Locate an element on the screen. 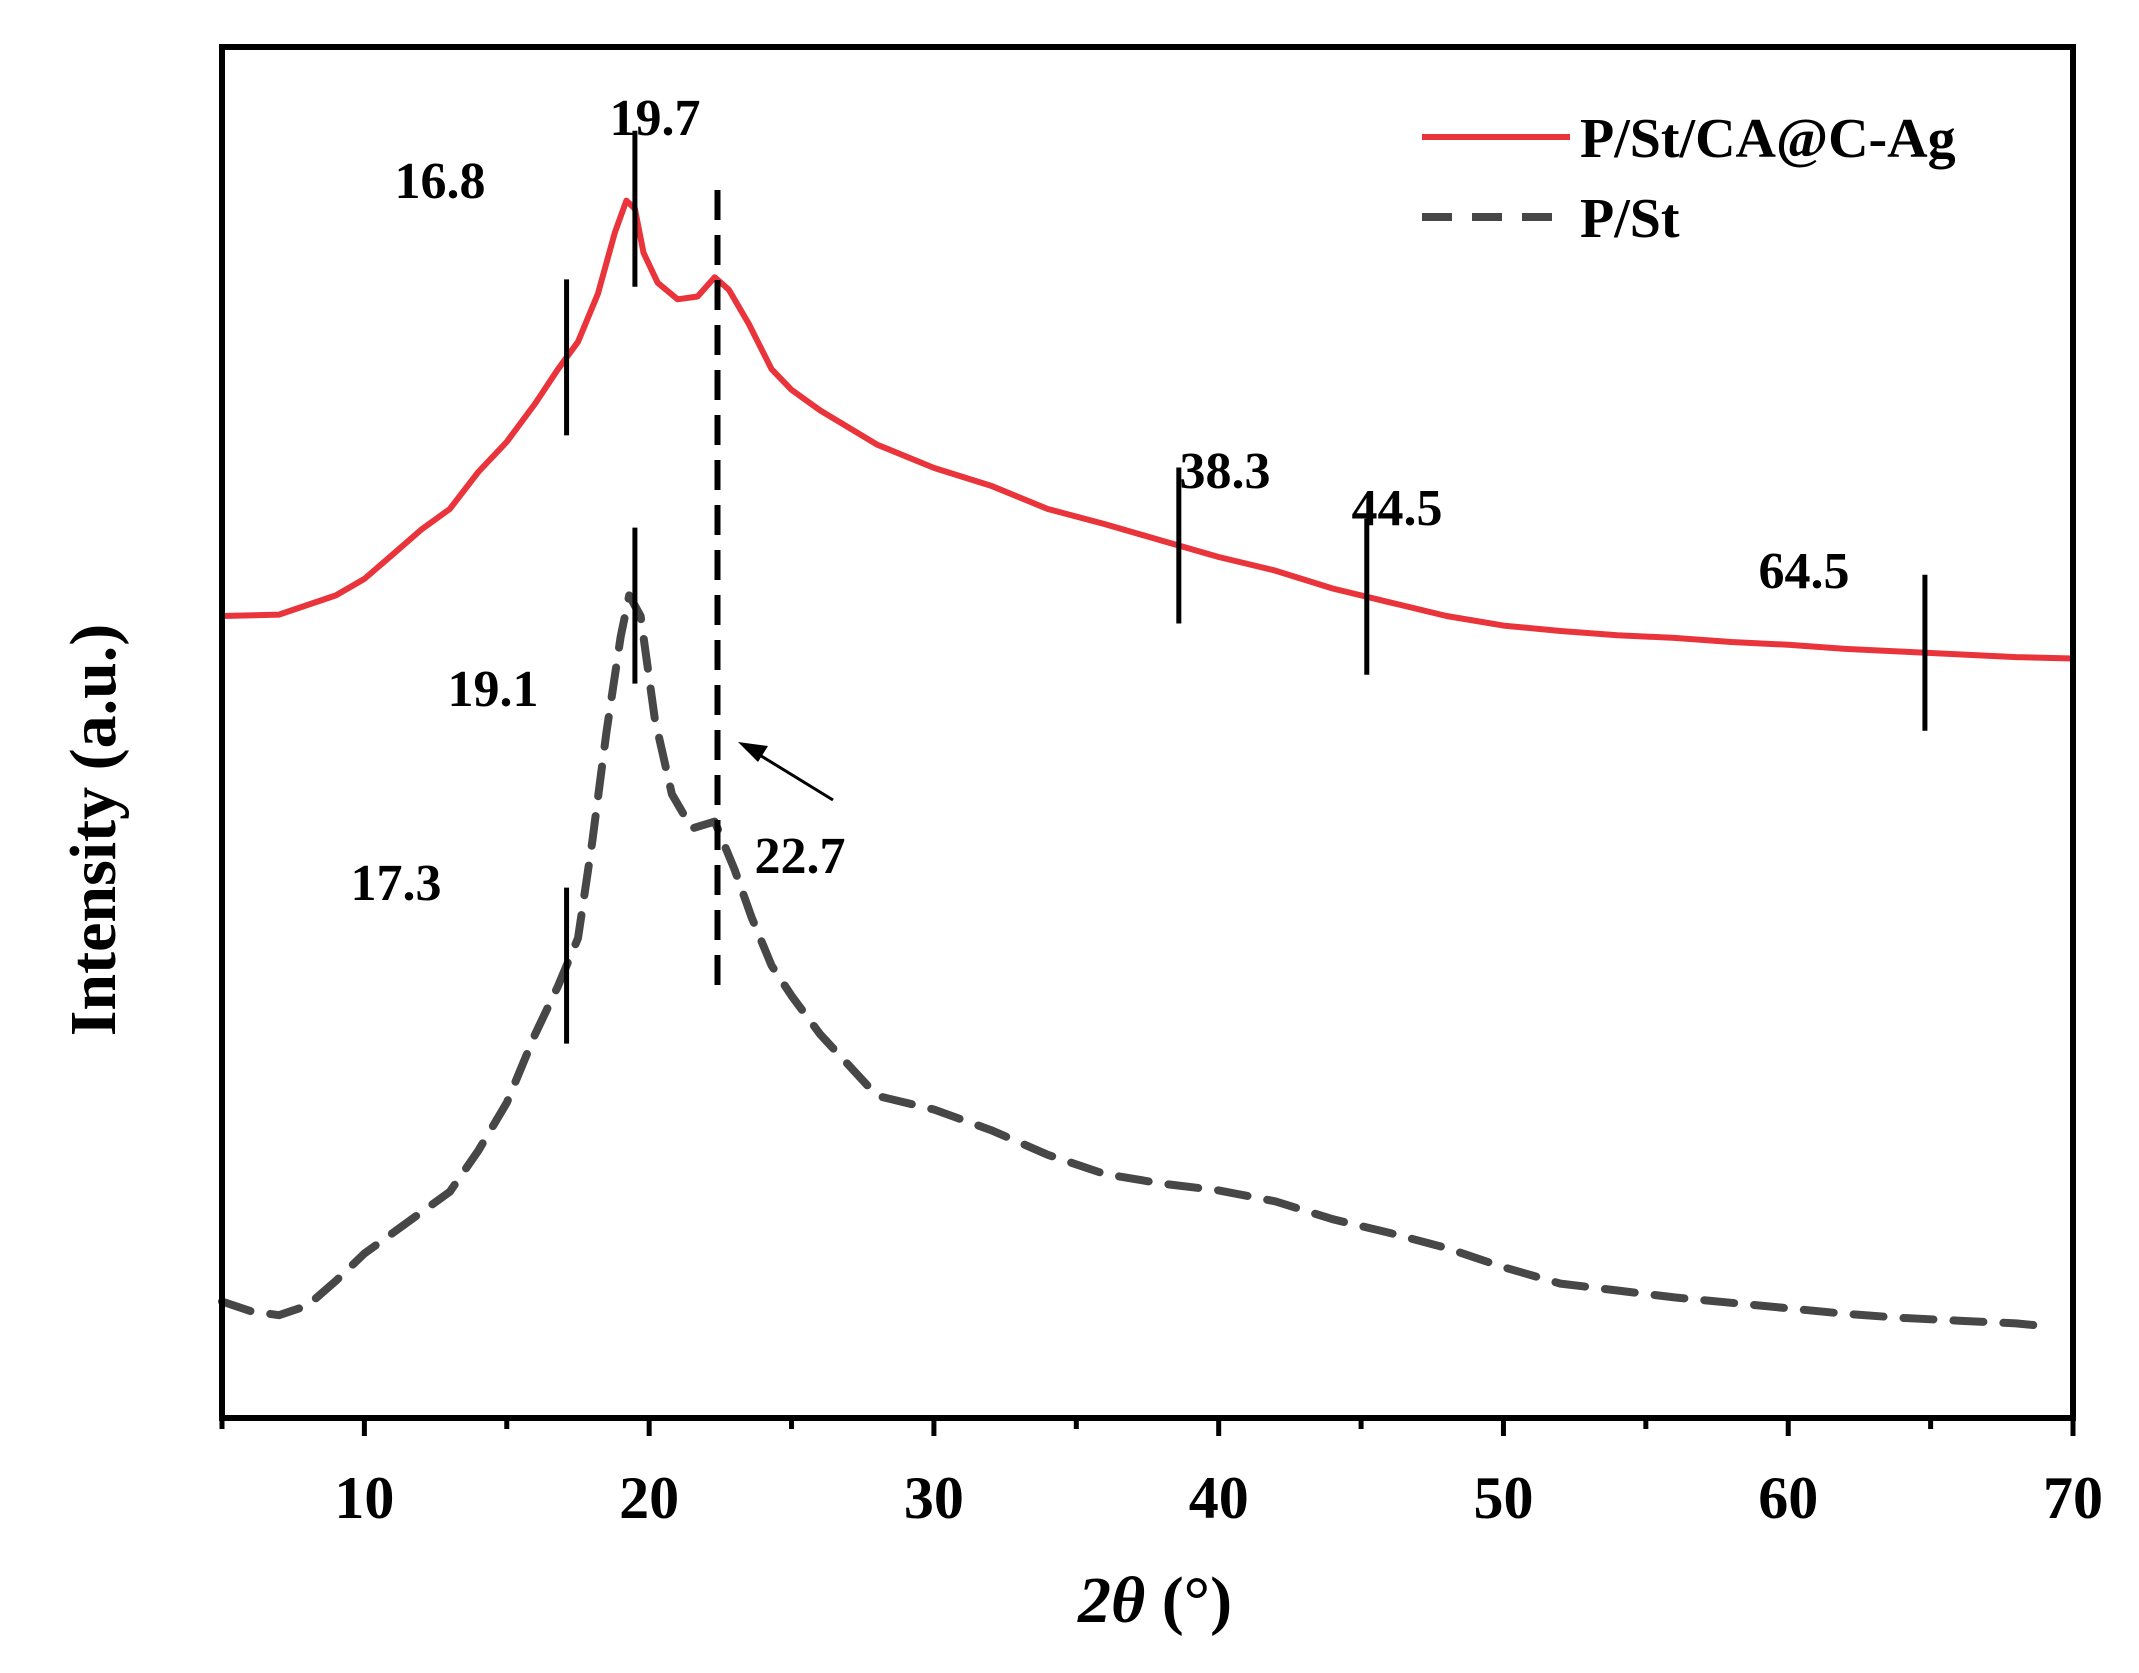  x-axis-title: 2θ (°) is located at coordinates (1154, 1600).